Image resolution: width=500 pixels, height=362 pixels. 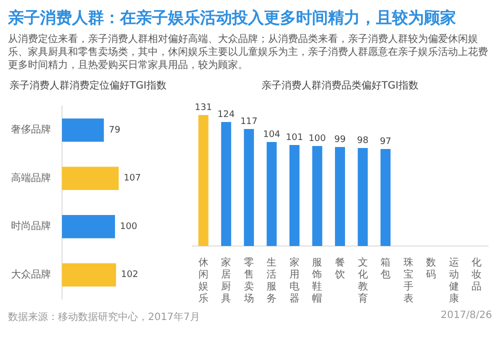 What do you see at coordinates (466, 316) in the screenshot?
I see `text: 2017/8/26` at bounding box center [466, 316].